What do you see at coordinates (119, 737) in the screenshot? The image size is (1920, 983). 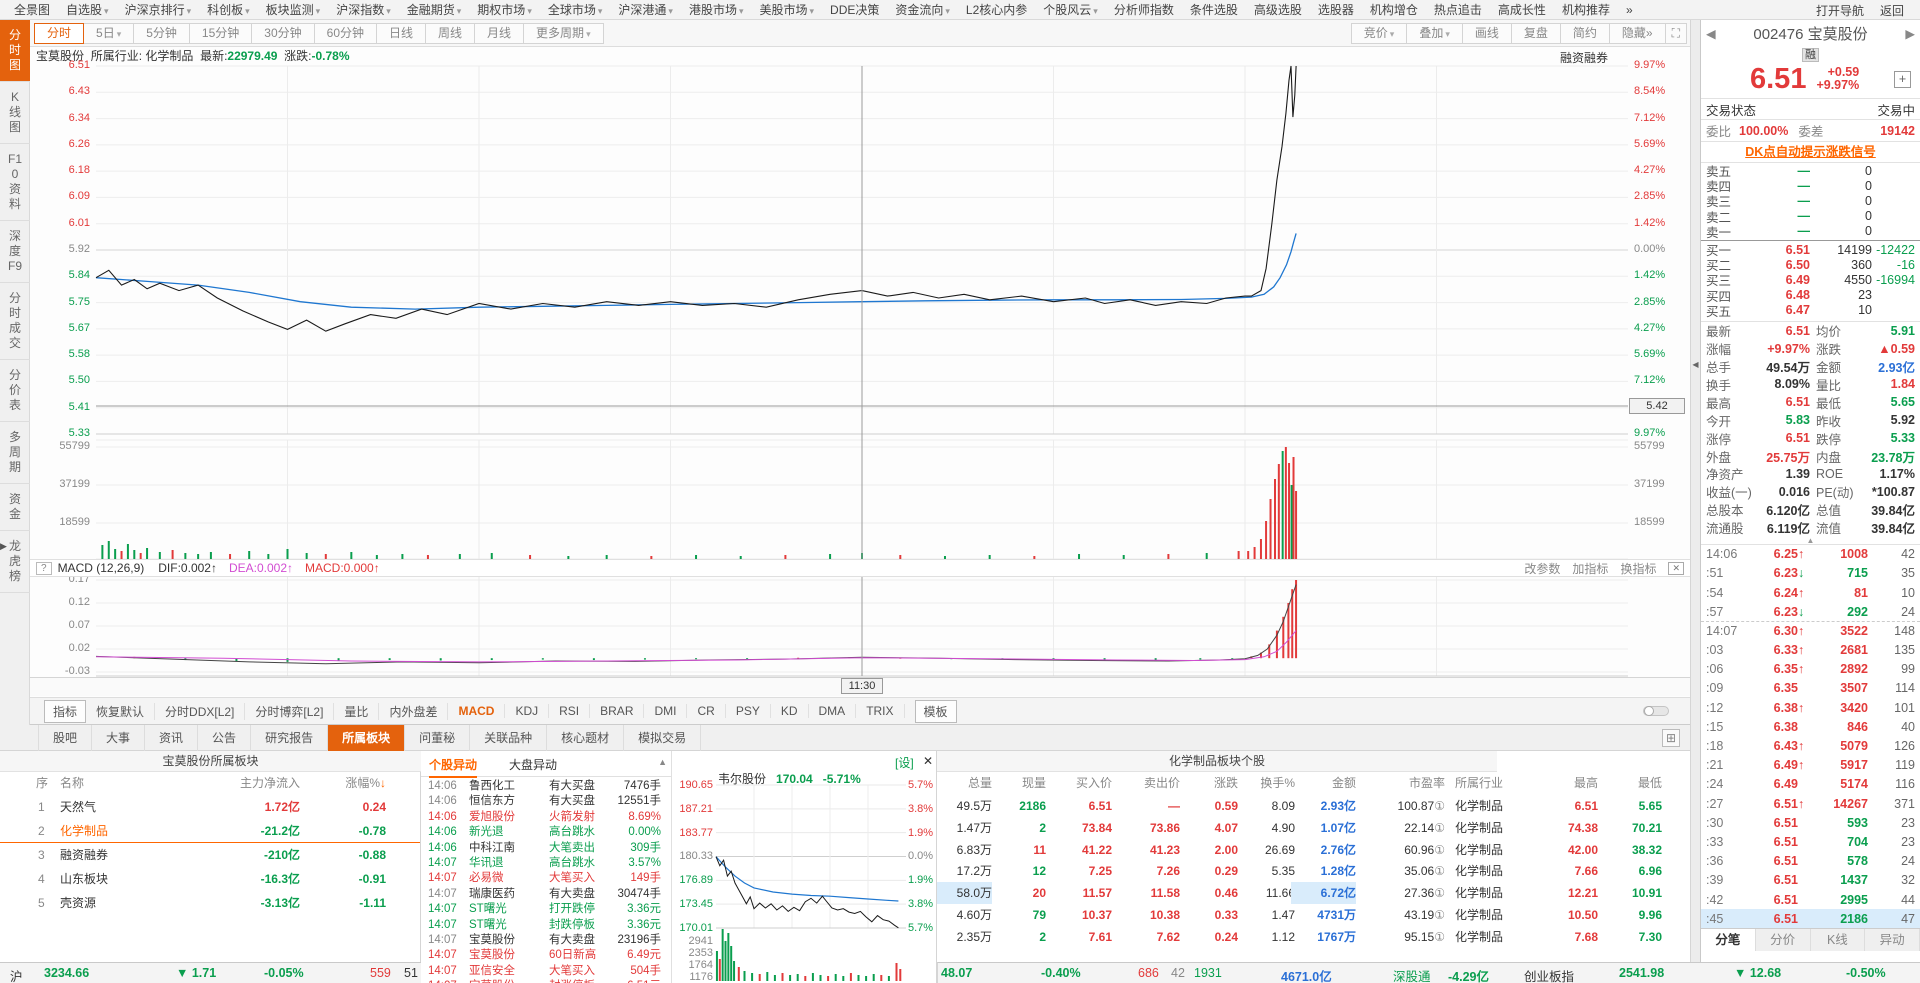 I see `bottom-tab: 大事` at bounding box center [119, 737].